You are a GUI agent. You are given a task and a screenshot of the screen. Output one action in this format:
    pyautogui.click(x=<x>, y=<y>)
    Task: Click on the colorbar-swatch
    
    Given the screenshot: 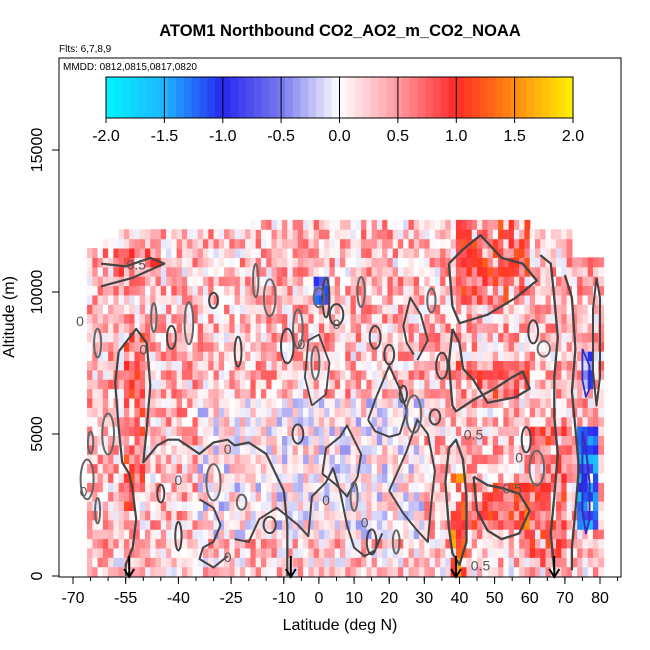 What is the action you would take?
    pyautogui.click(x=460, y=97)
    